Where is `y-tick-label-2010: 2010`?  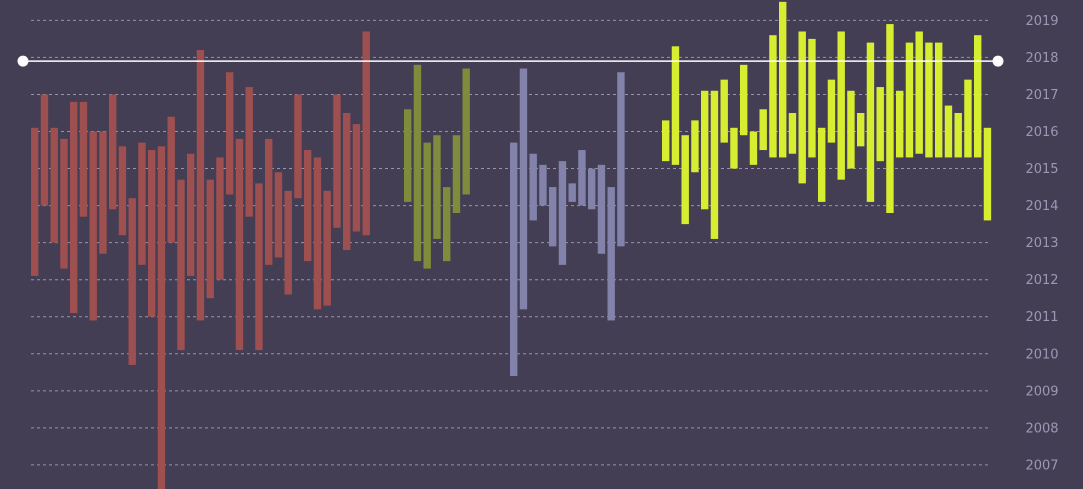 y-tick-label-2010: 2010 is located at coordinates (1041, 354).